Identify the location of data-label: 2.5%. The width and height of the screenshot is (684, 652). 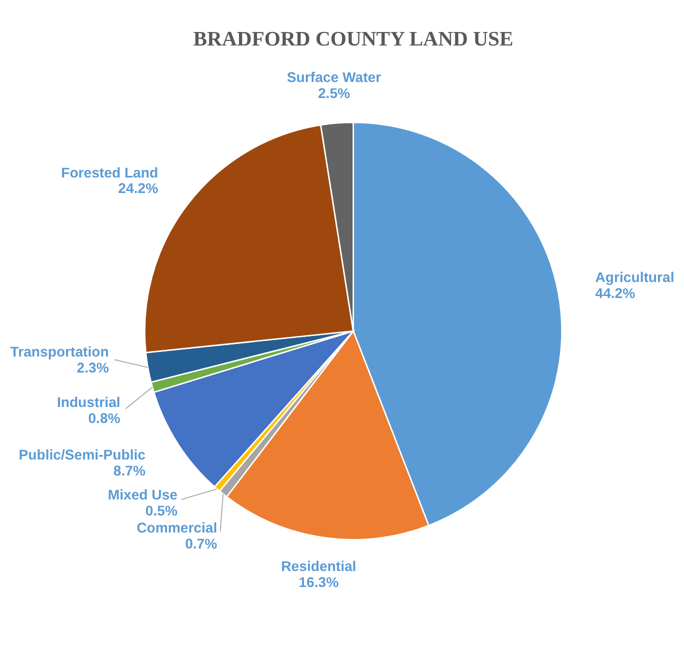
(334, 92).